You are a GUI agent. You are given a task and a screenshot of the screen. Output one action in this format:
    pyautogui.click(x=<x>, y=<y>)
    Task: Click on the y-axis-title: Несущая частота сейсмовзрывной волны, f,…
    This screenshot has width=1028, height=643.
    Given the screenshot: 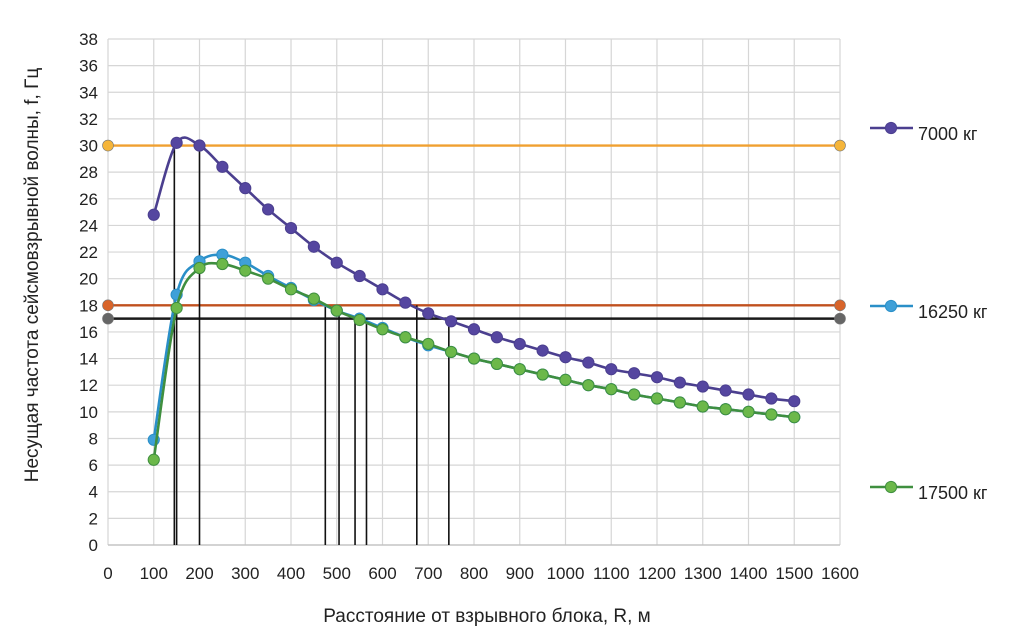 What is the action you would take?
    pyautogui.click(x=32, y=275)
    